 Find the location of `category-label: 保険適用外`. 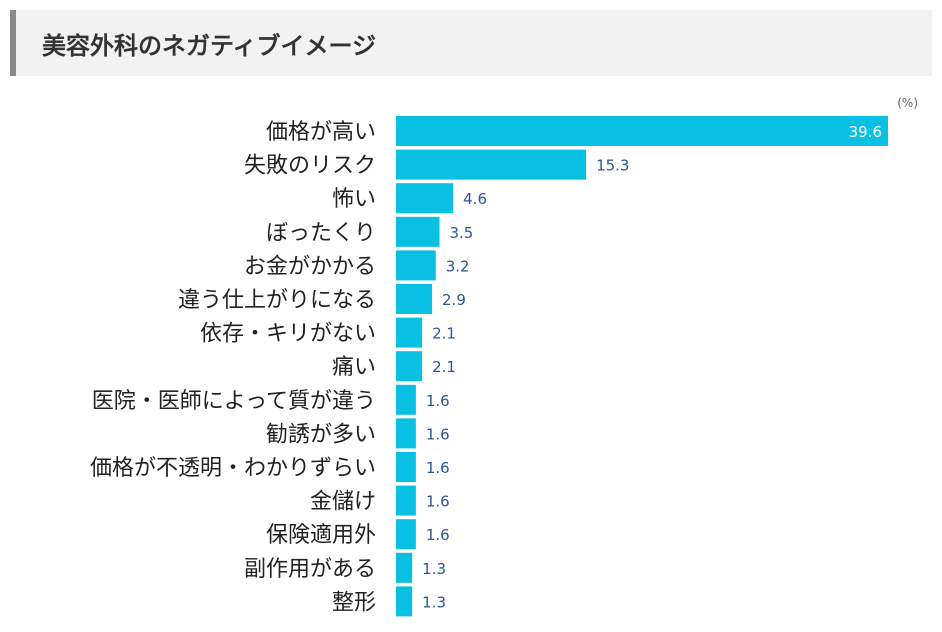

category-label: 保険適用外 is located at coordinates (321, 535).